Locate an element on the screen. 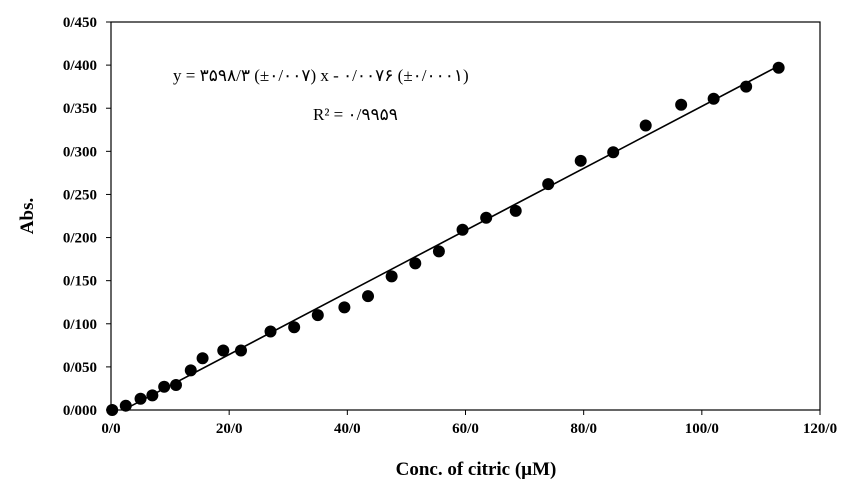 This screenshot has width=865, height=489. y-tick-label: 0/150 is located at coordinates (80, 282).